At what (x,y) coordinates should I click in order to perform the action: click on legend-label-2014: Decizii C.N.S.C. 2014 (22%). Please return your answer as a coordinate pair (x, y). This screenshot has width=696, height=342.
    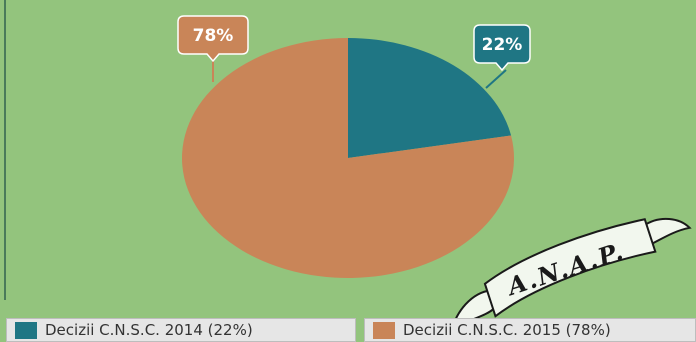
    Looking at the image, I should click on (149, 330).